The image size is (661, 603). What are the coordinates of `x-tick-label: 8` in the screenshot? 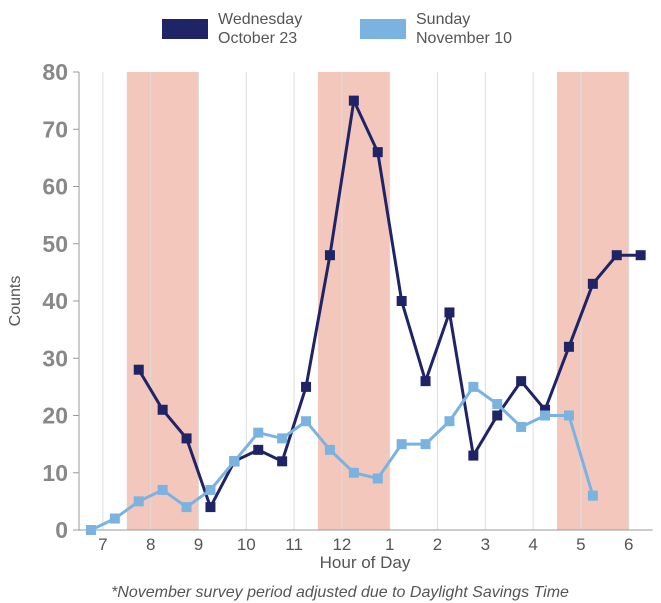 It's located at (150, 544).